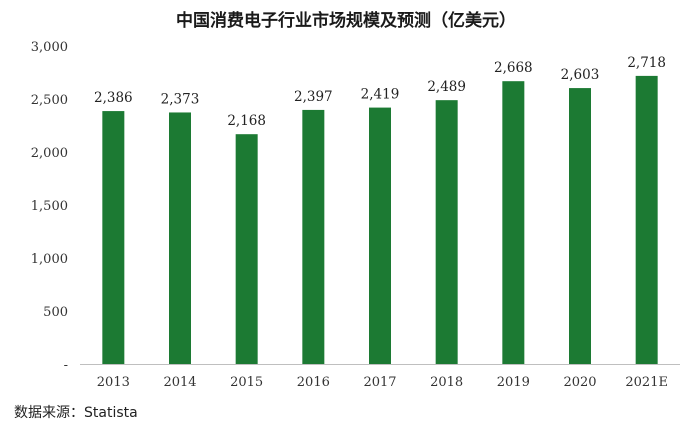 The height and width of the screenshot is (430, 692). I want to click on data-label-2015: 2,168, so click(246, 121).